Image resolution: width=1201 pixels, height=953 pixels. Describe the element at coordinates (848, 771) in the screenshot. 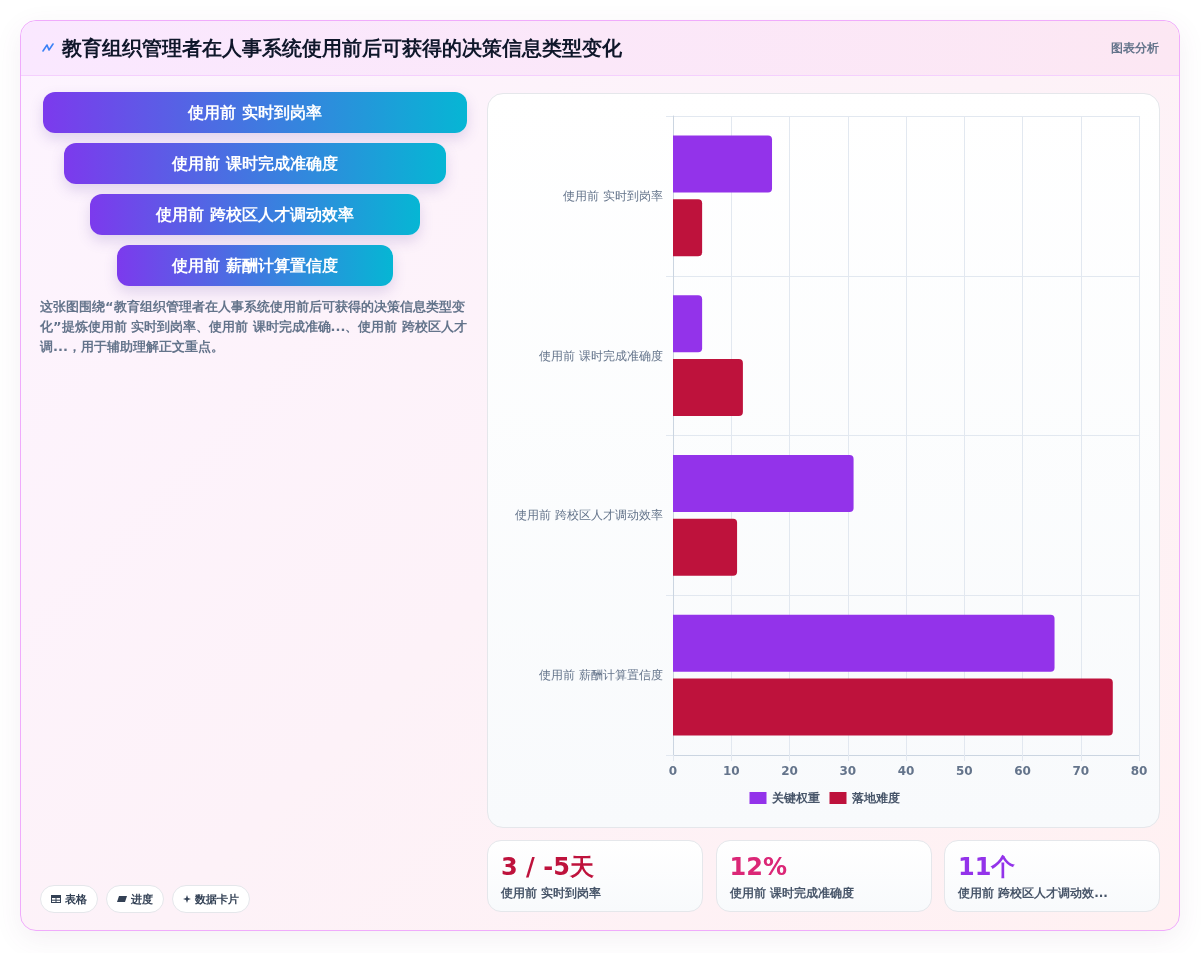

I see `x-tick-label: 30` at that location.